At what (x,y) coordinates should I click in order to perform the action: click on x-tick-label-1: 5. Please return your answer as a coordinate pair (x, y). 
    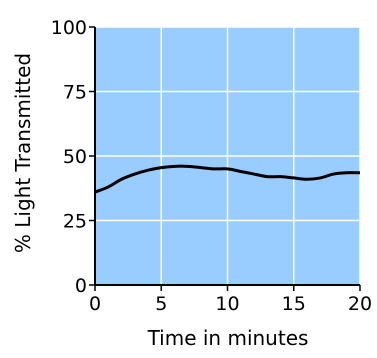
    Looking at the image, I should click on (161, 304).